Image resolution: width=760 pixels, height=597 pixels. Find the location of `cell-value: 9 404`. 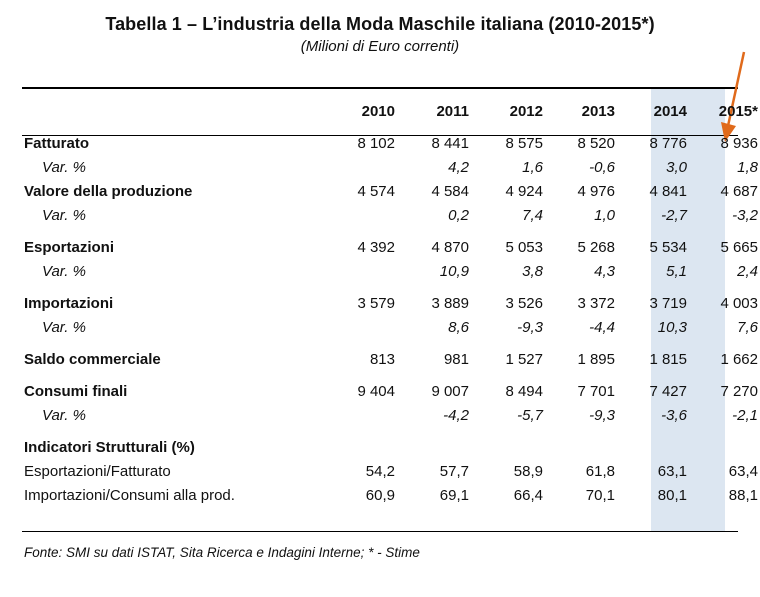

cell-value: 9 404 is located at coordinates (376, 391).